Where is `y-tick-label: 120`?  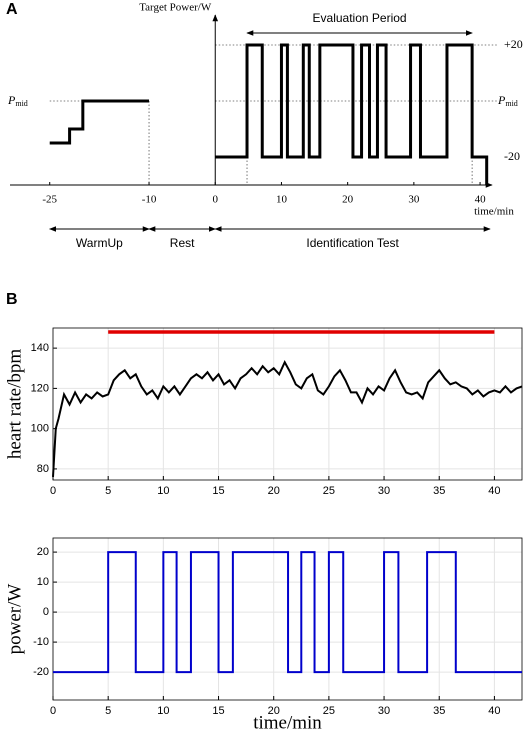
y-tick-label: 120 is located at coordinates (40, 388).